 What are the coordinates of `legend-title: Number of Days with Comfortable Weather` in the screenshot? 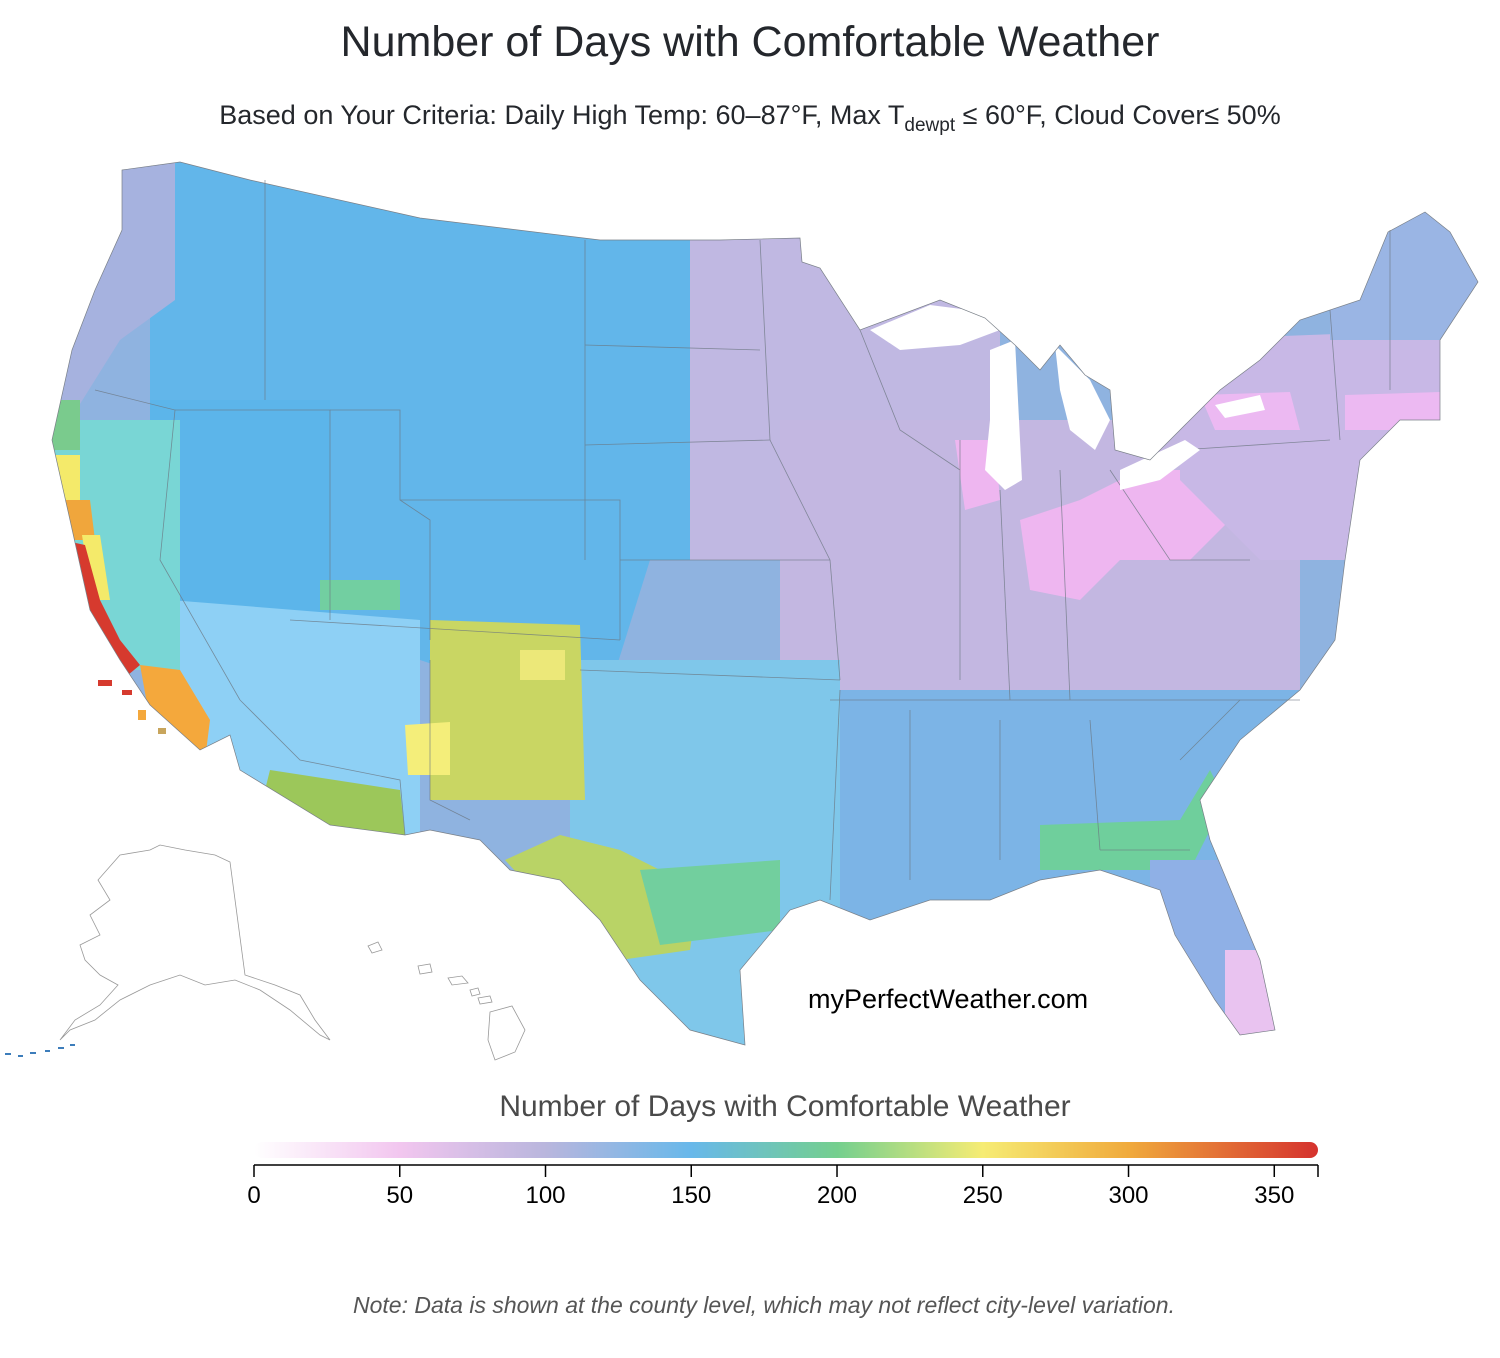 It's located at (785, 1106).